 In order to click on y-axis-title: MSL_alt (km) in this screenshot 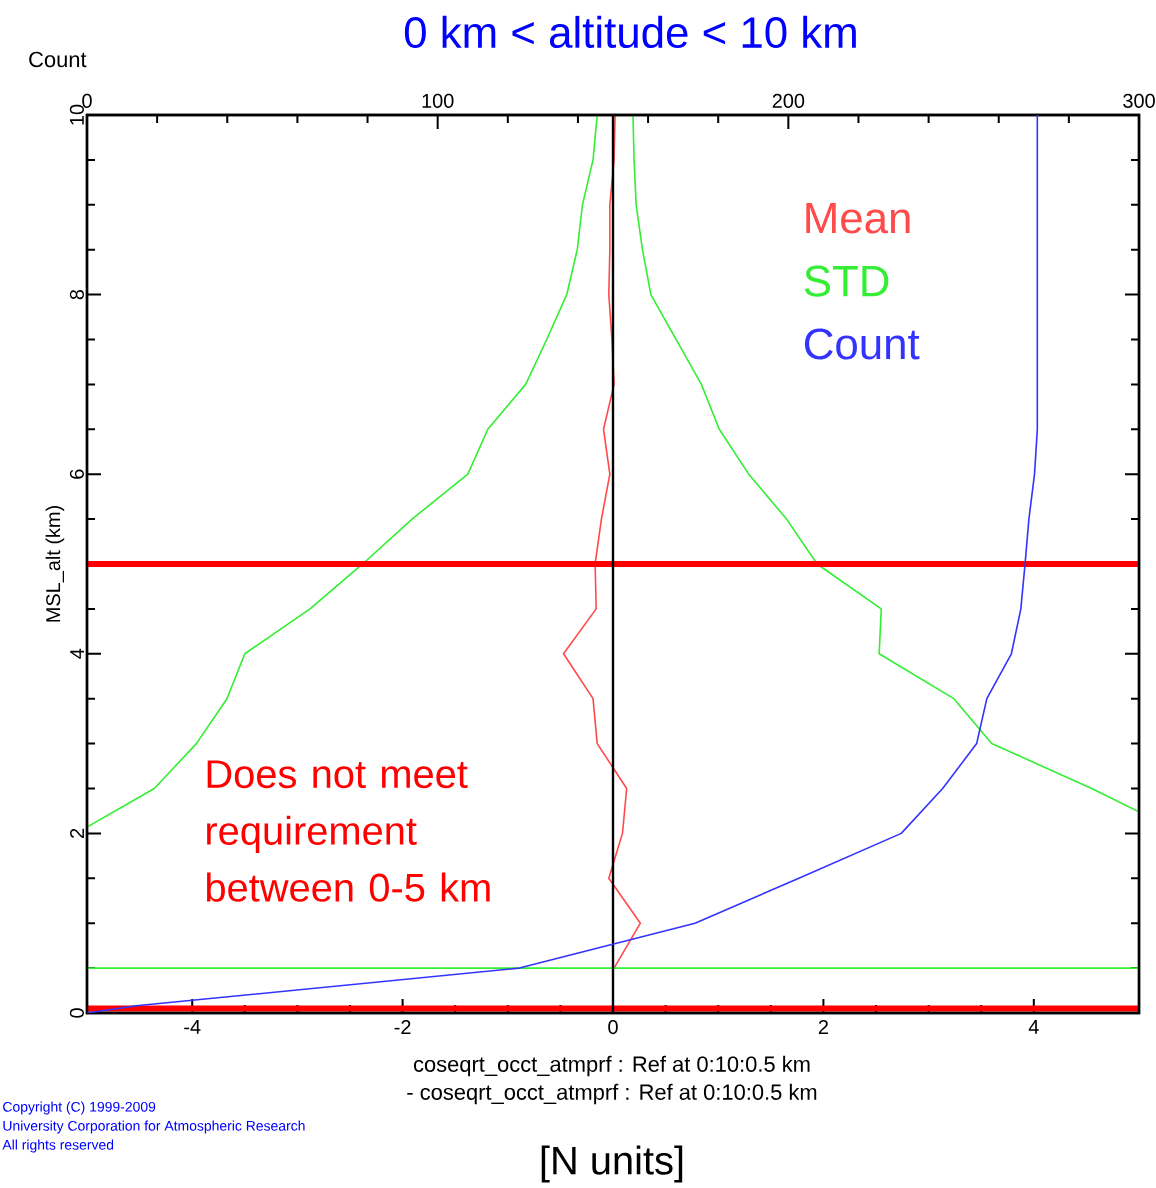, I will do `click(55, 564)`.